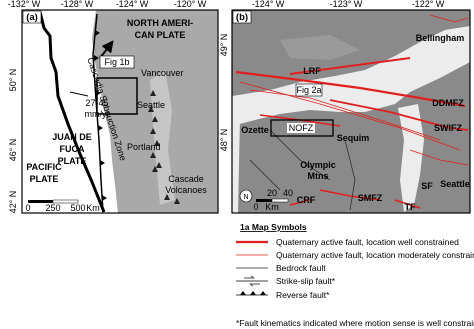 The height and width of the screenshot is (329, 474). What do you see at coordinates (303, 295) in the screenshot?
I see `legend-item: Reverse fault*` at bounding box center [303, 295].